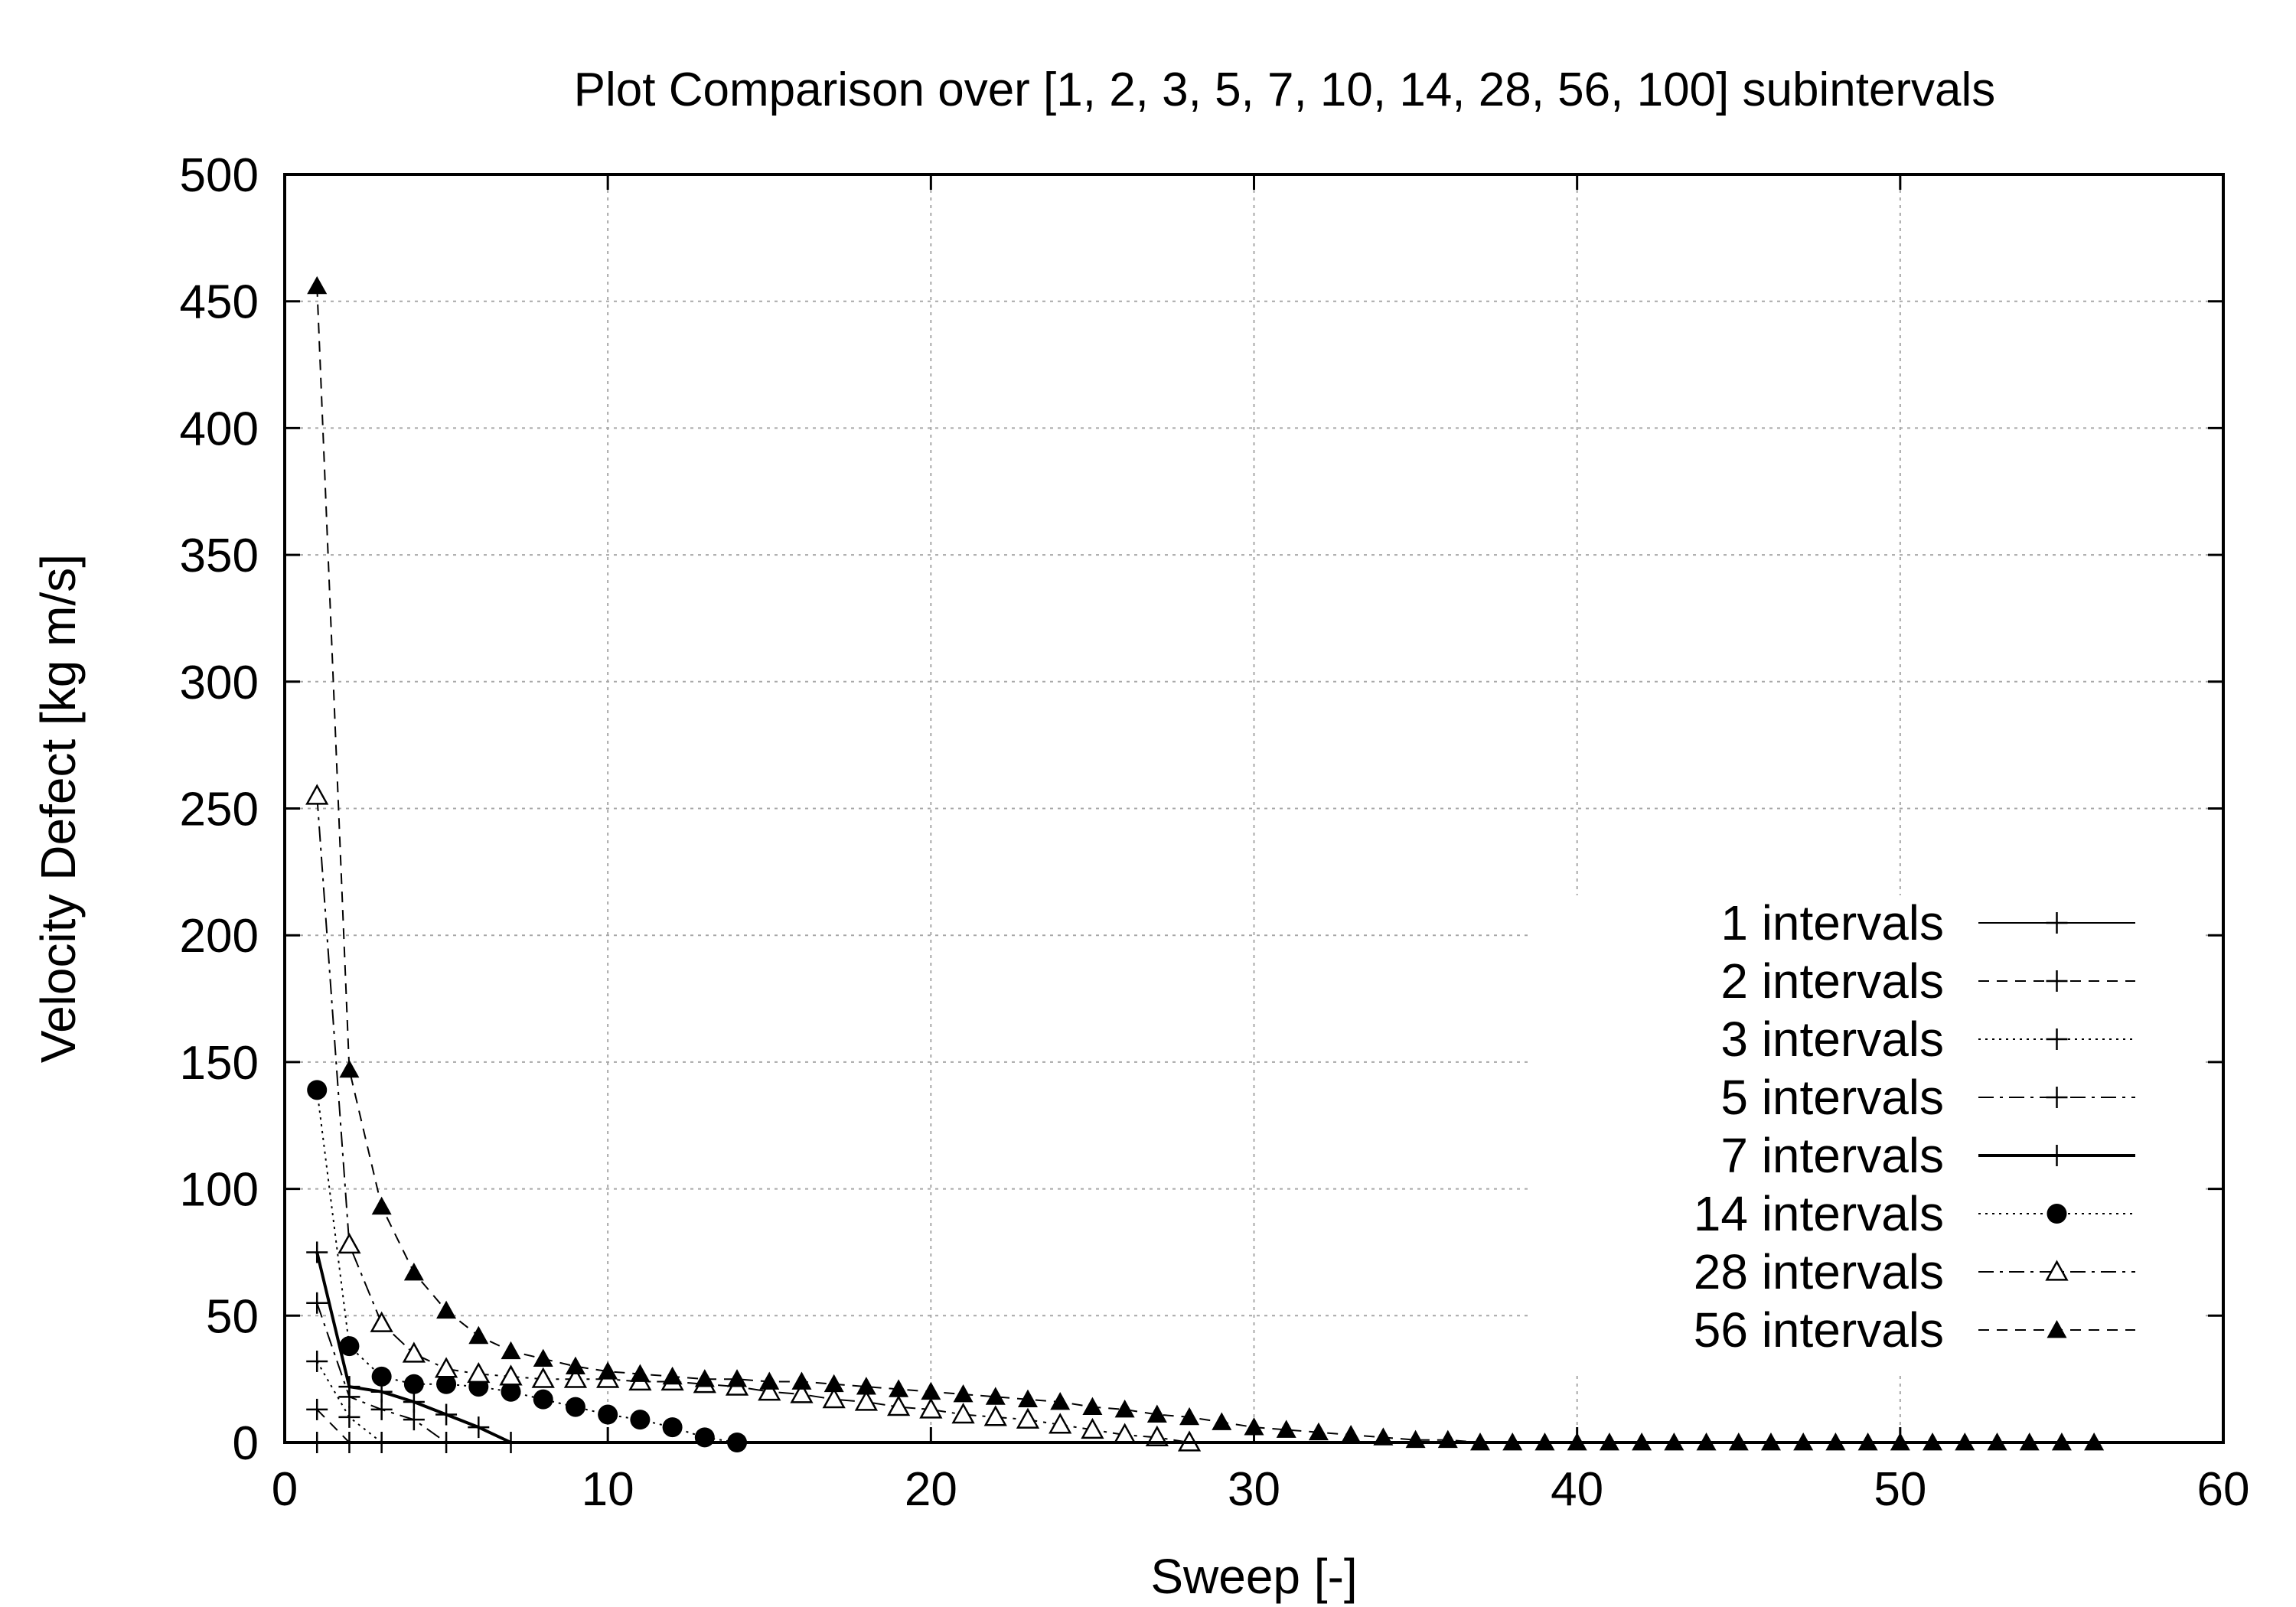 The width and height of the screenshot is (2296, 1607). Describe the element at coordinates (1832, 1097) in the screenshot. I see `legend-label: 5 intervals` at that location.